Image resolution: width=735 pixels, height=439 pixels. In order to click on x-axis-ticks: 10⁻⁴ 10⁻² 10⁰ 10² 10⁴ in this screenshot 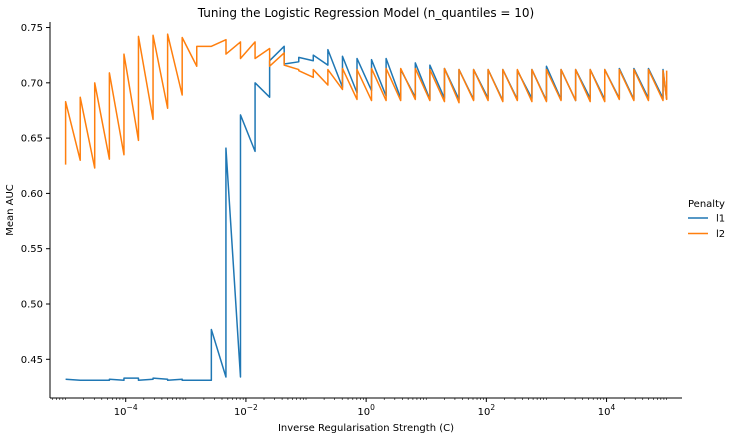, I will do `click(359, 408)`.